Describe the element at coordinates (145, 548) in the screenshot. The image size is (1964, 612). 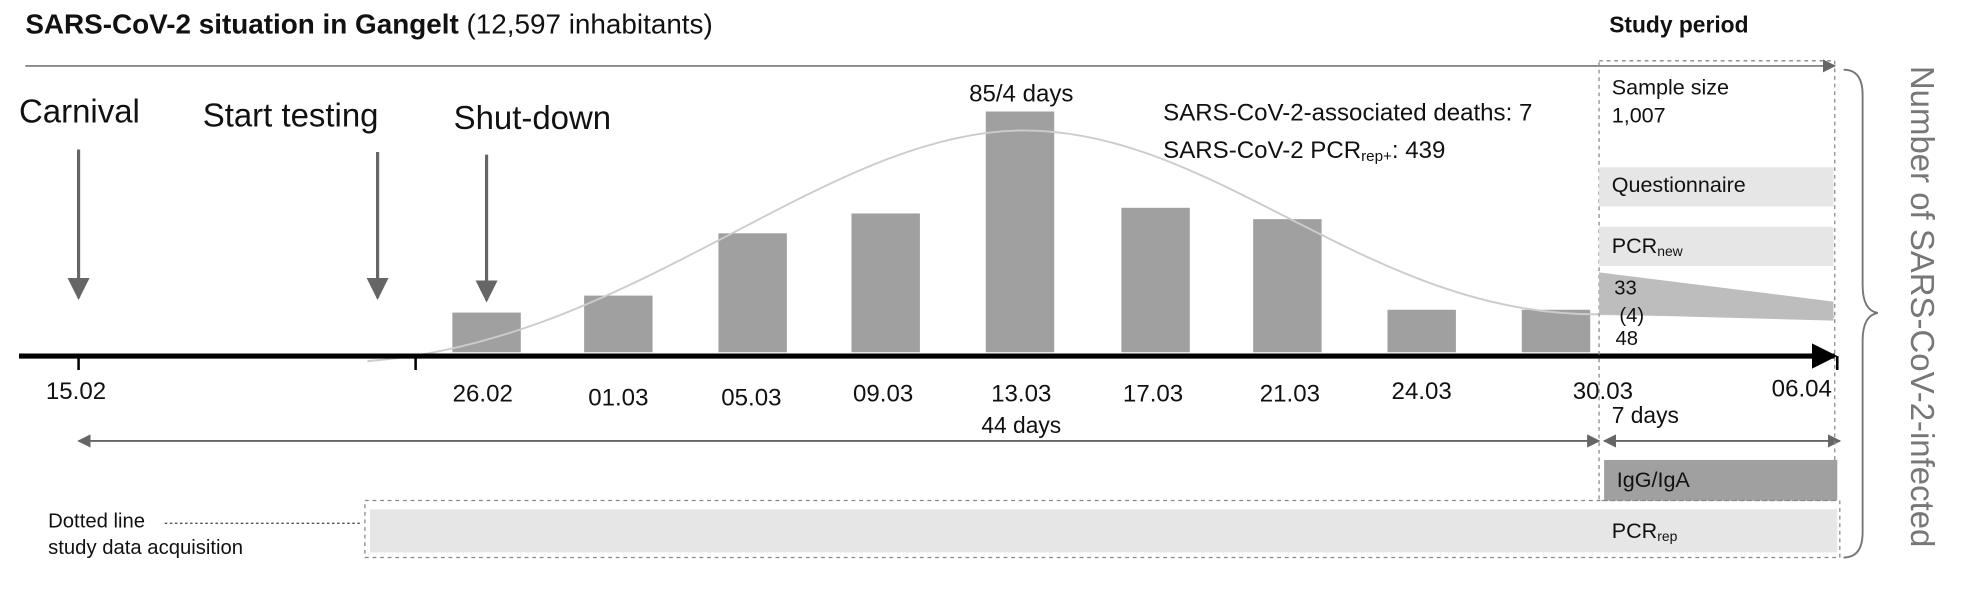
I see `legend-text: study data acquisition` at that location.